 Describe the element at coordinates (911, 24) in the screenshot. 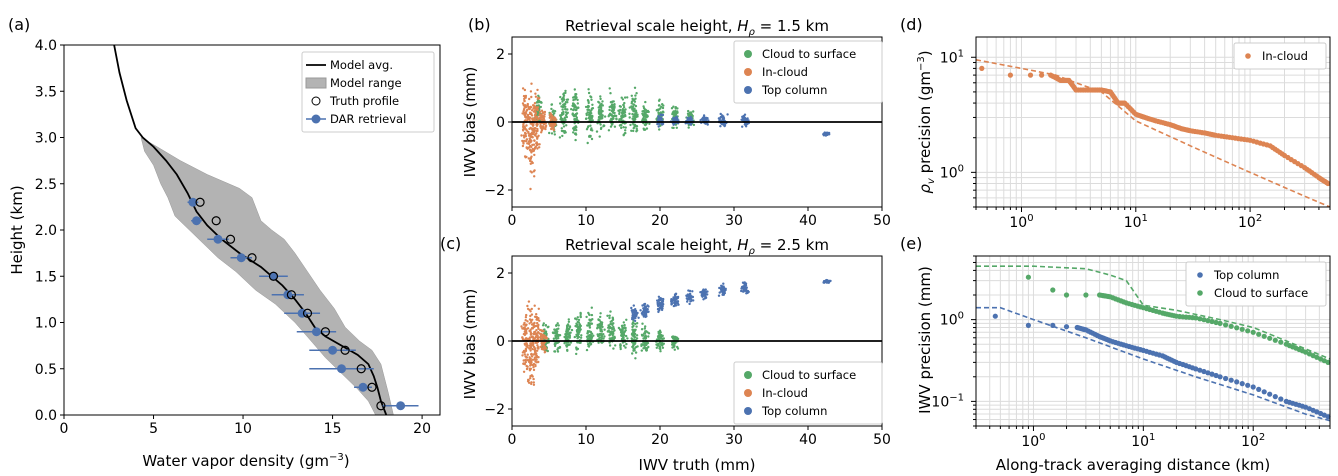

I see `panel-label-d: (d)` at that location.